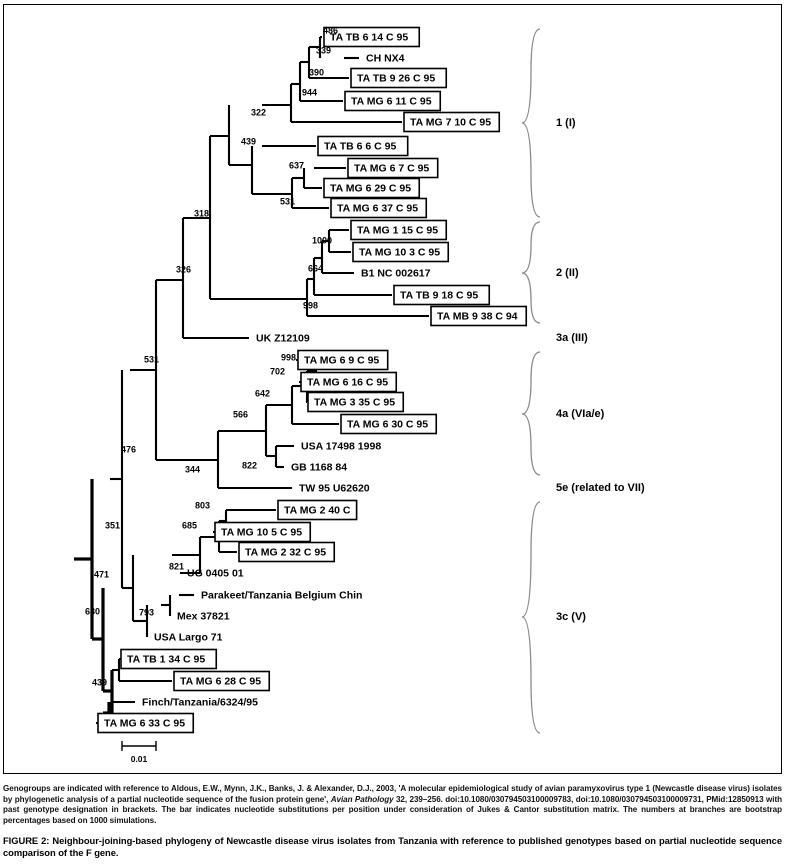  Describe the element at coordinates (334, 488) in the screenshot. I see `tree-leaf-label: TW 95 U62620` at that location.